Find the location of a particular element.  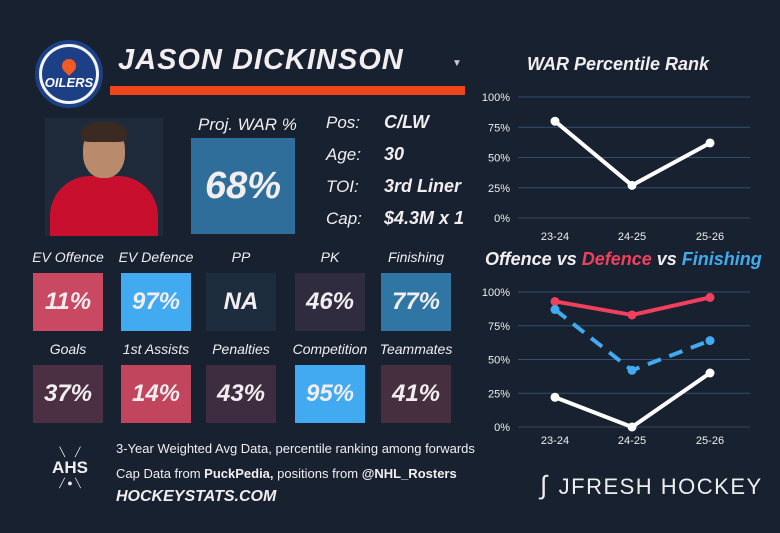

tile-goals: 37% is located at coordinates (68, 394).